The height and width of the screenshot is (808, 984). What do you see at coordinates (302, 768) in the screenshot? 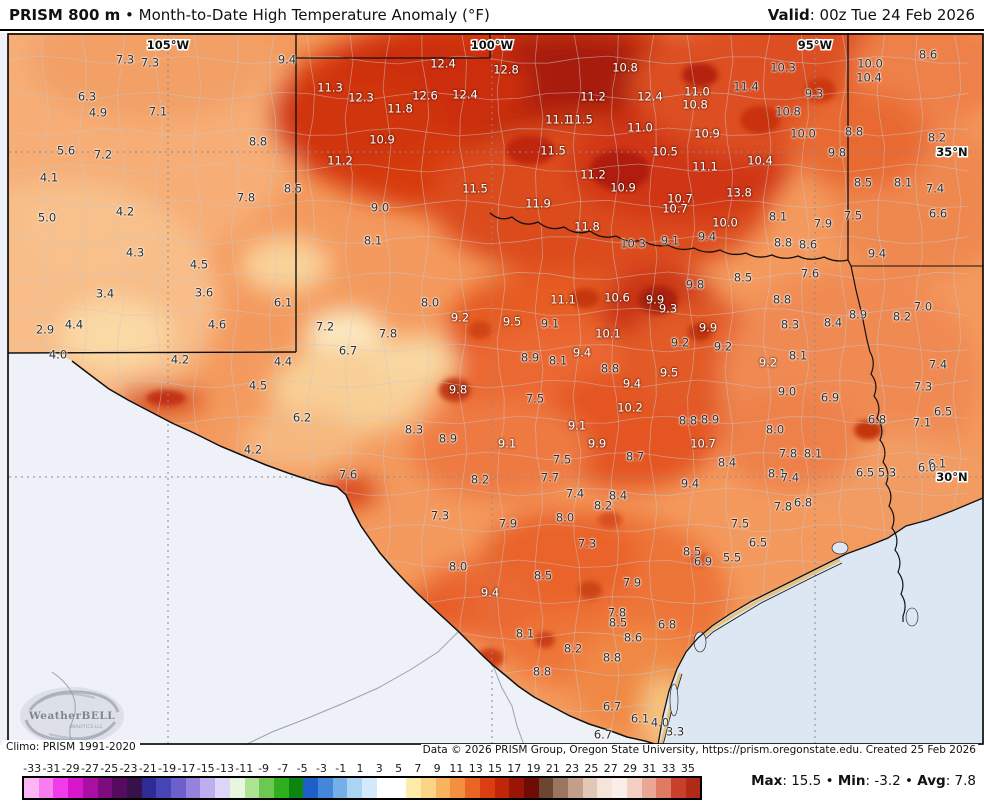
I see `colorbar-tick: -5` at bounding box center [302, 768].